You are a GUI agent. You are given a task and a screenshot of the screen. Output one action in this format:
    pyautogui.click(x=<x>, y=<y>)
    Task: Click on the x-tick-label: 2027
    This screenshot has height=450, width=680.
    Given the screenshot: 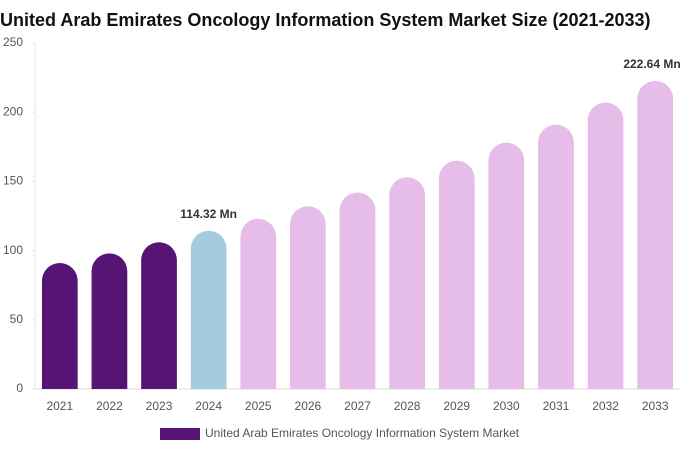 What is the action you would take?
    pyautogui.click(x=357, y=406)
    